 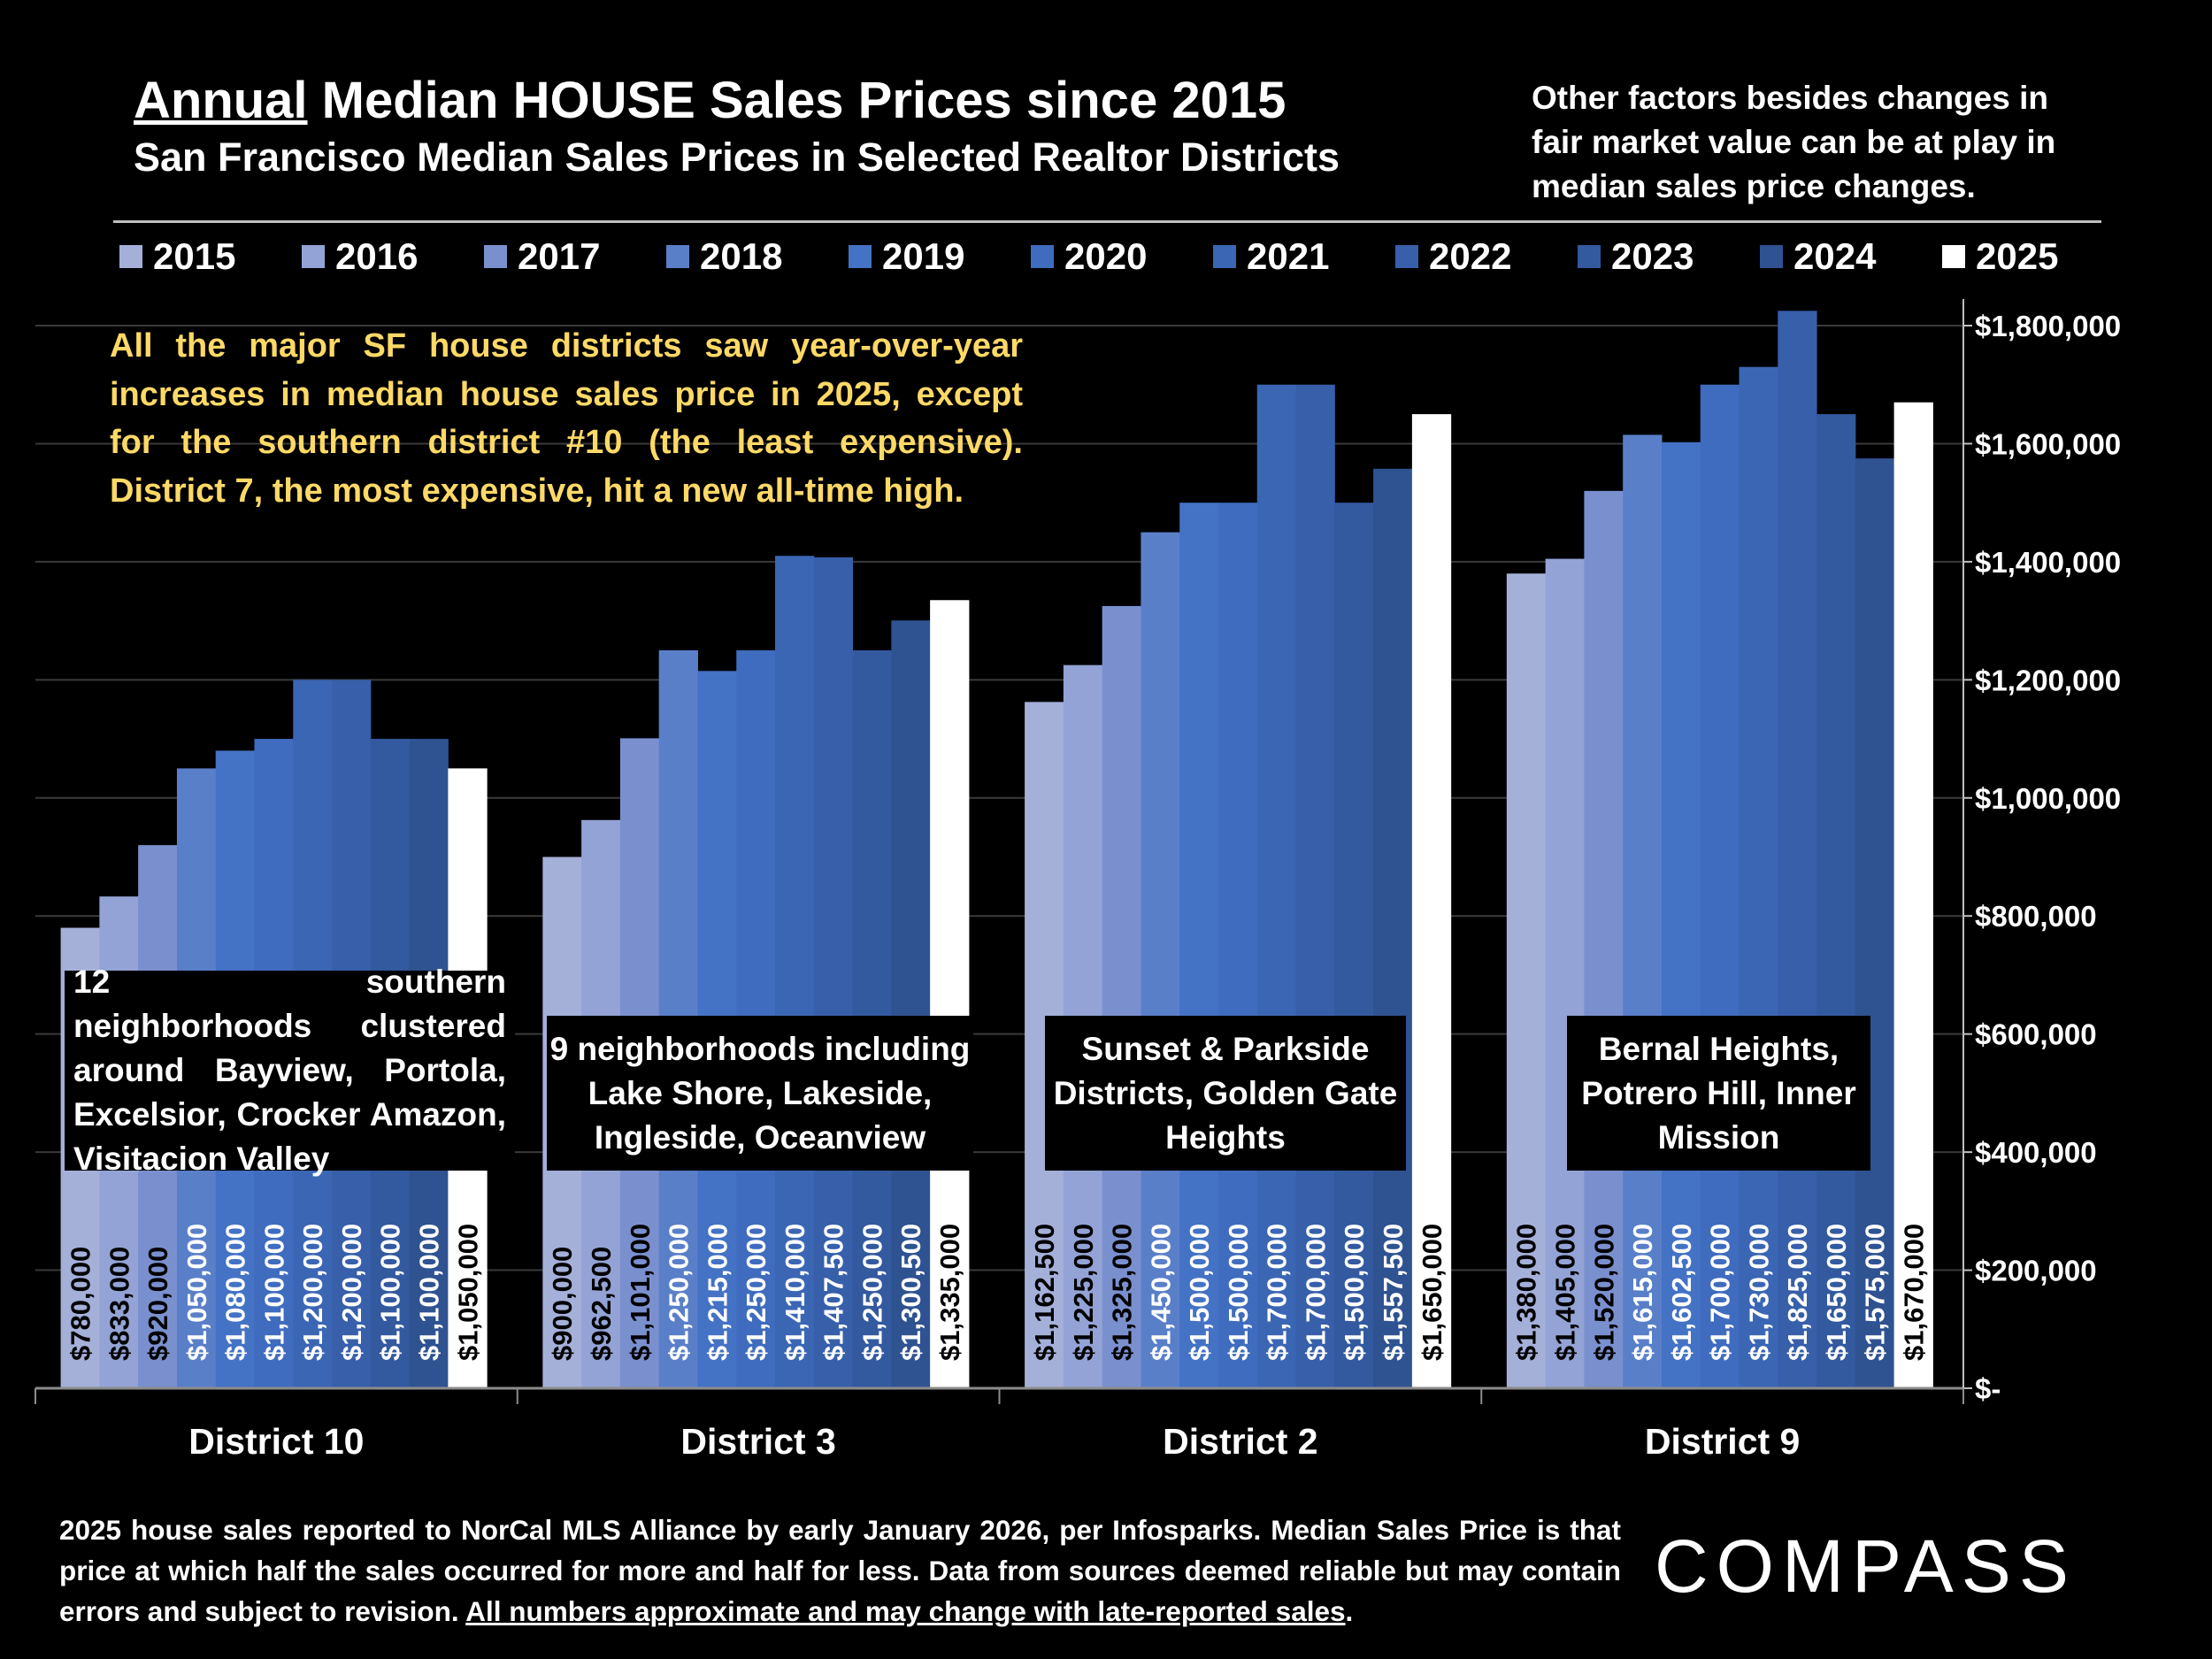 I want to click on legend-item-2019: 2019, so click(x=907, y=256).